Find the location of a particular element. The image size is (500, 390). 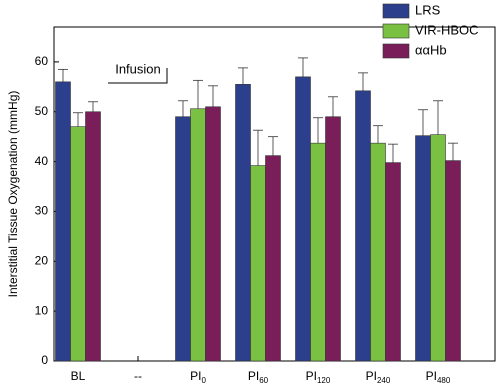

legend-label: VIR-HBOC is located at coordinates (447, 29).